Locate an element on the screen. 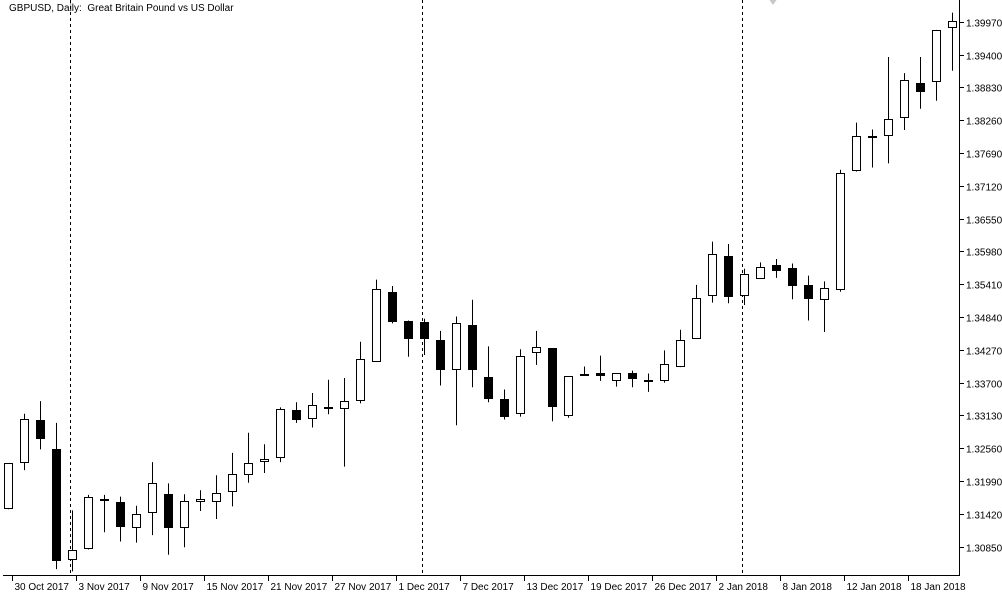 This screenshot has width=1002, height=597. x-axis-label: 7 Dec 2017 is located at coordinates (489, 587).